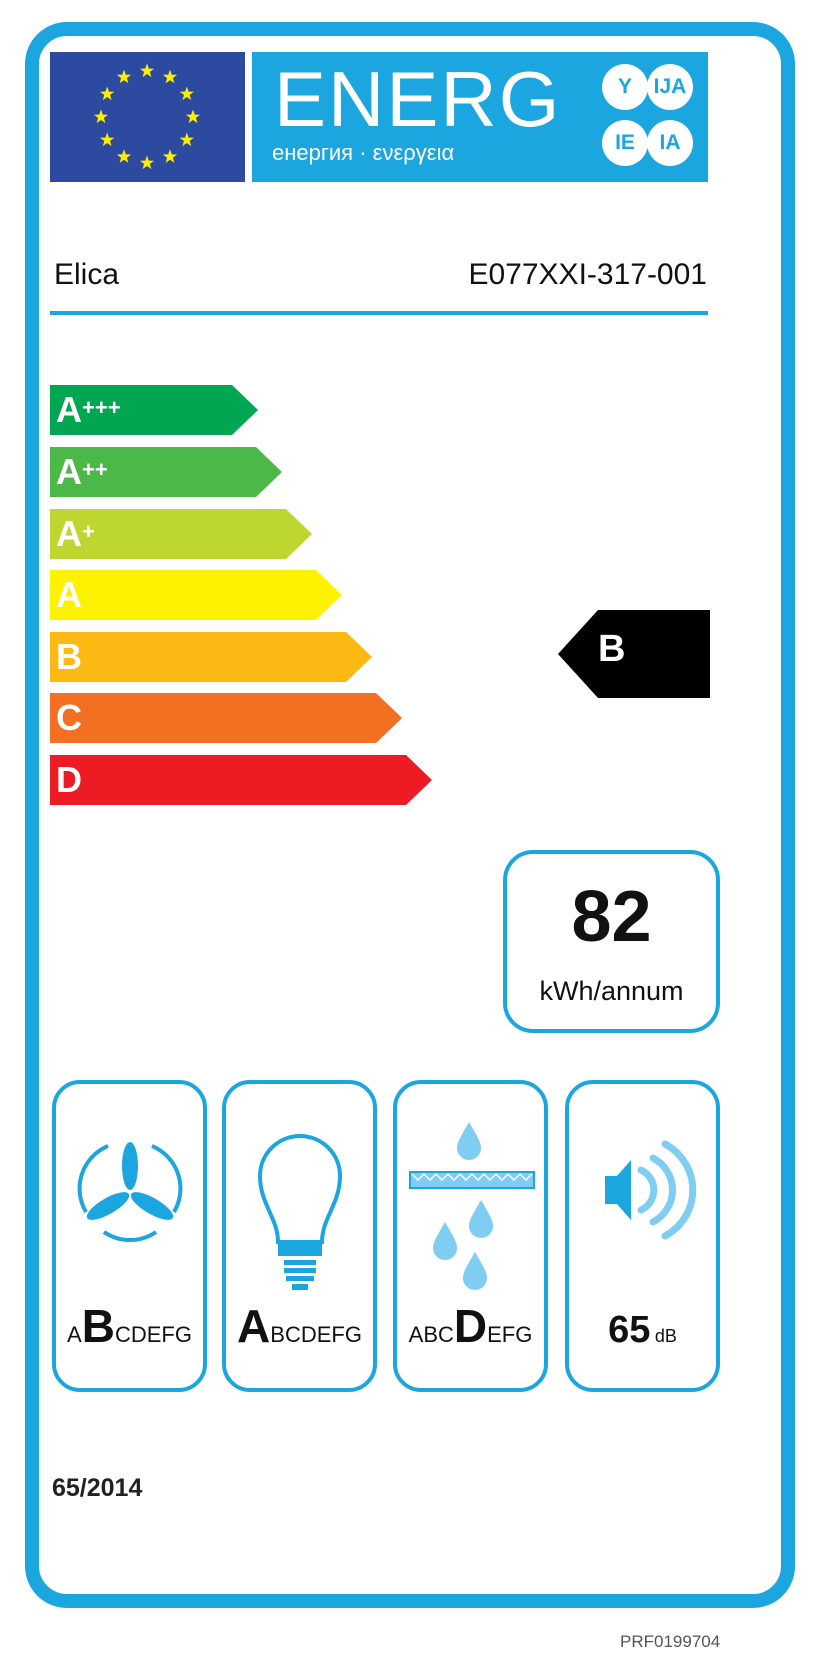 This screenshot has width=825, height=1672. What do you see at coordinates (651, 1190) in the screenshot?
I see `speaker-icon` at bounding box center [651, 1190].